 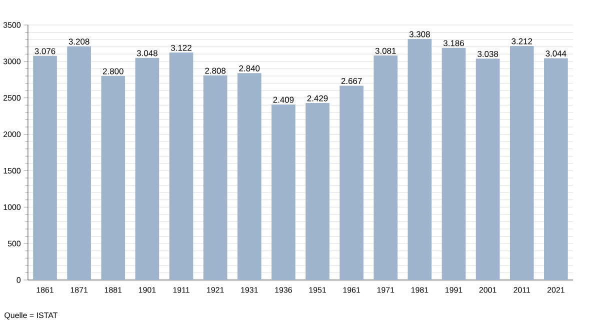 What do you see at coordinates (522, 41) in the screenshot?
I see `data-label: 3.212` at bounding box center [522, 41].